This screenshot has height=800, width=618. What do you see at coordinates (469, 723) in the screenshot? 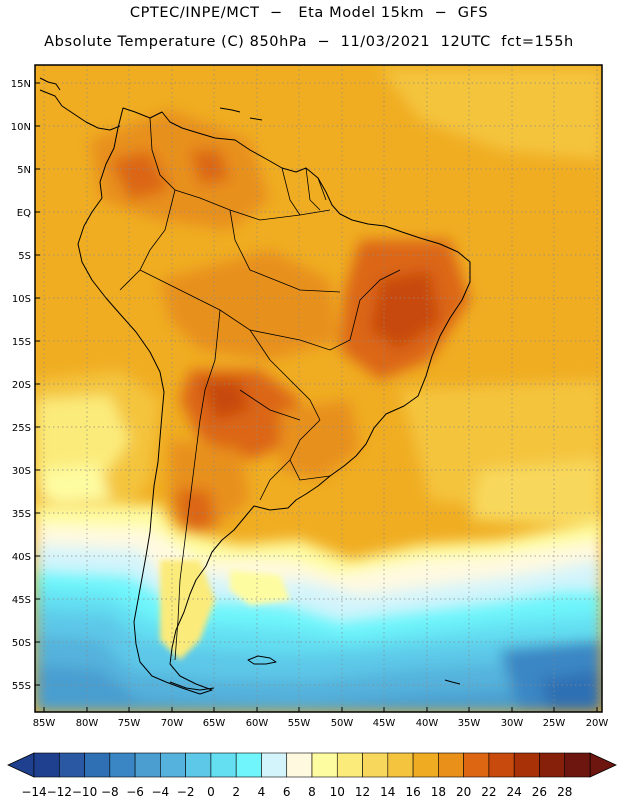
I see `lon-label: 35W` at bounding box center [469, 723].